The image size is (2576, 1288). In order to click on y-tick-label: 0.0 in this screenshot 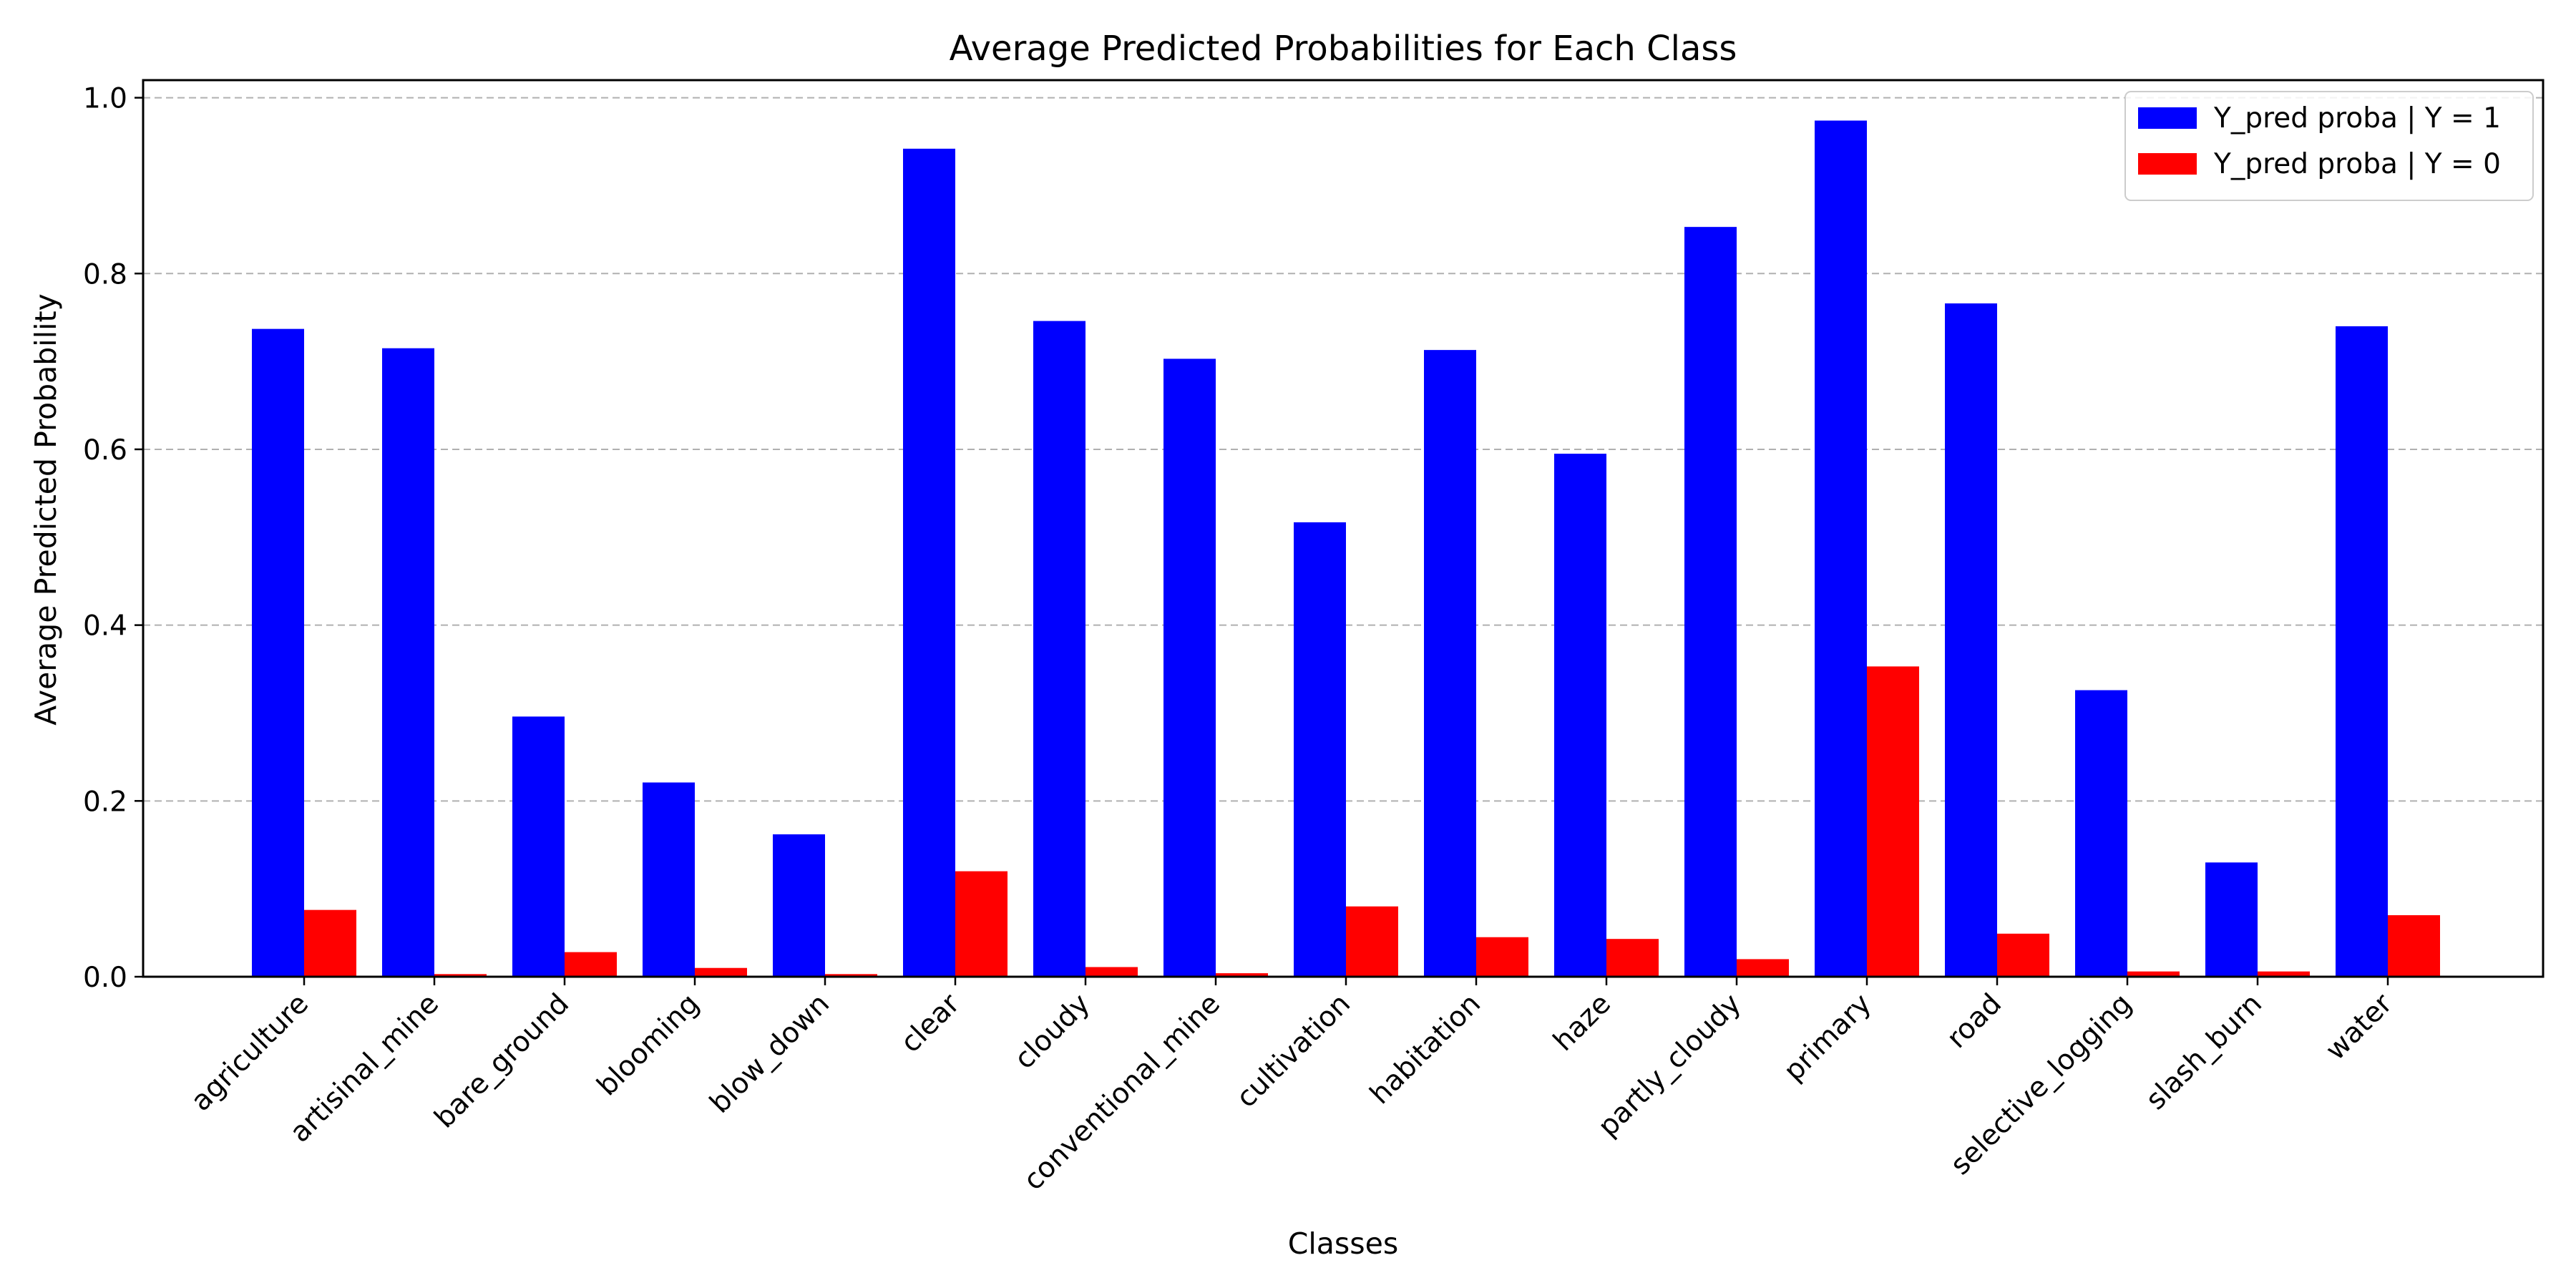, I will do `click(105, 978)`.